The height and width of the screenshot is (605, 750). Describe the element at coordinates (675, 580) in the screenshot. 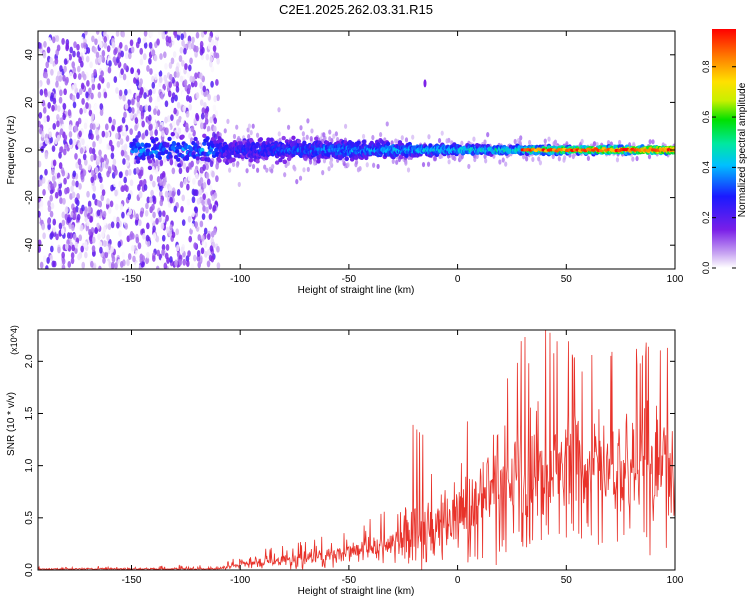

I see `x-tick-label: 100` at that location.